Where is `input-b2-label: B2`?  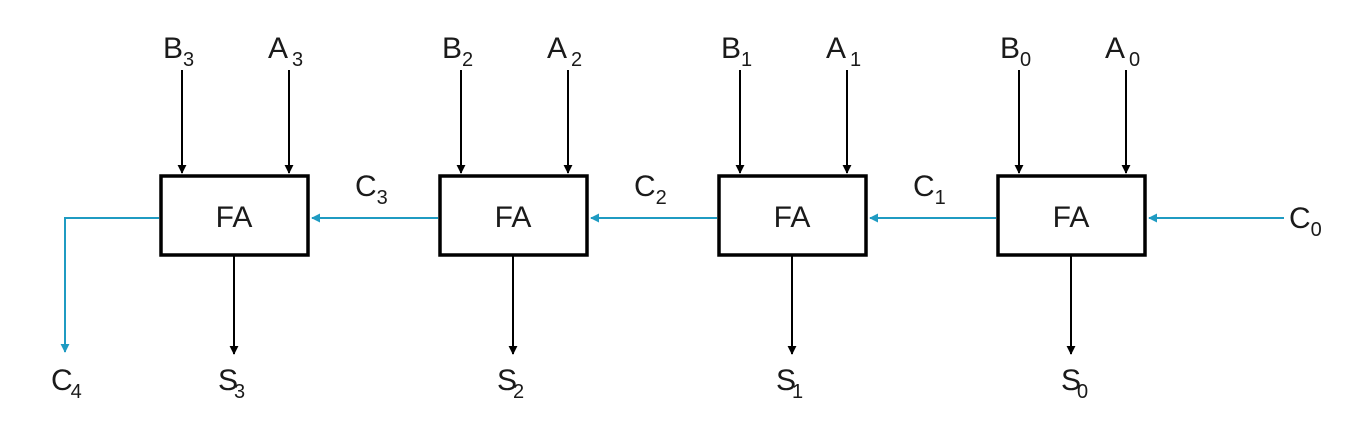
input-b2-label: B2 is located at coordinates (457, 51).